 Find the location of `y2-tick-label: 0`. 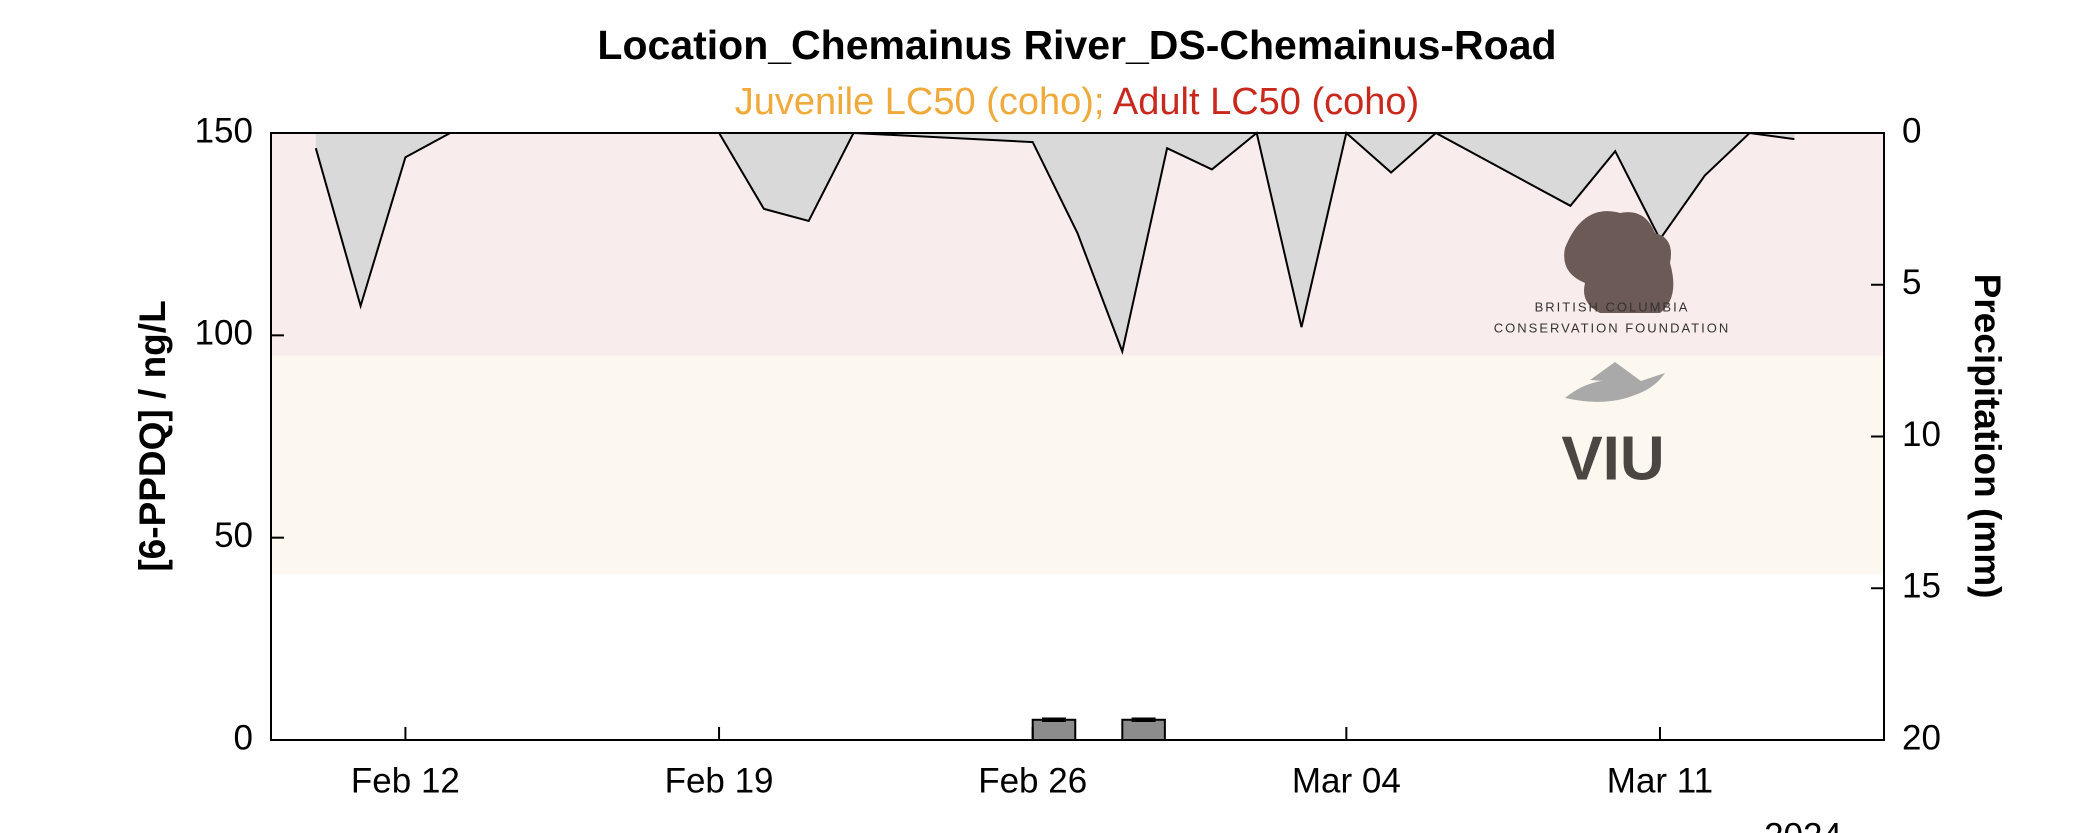

y2-tick-label: 0 is located at coordinates (1911, 130).